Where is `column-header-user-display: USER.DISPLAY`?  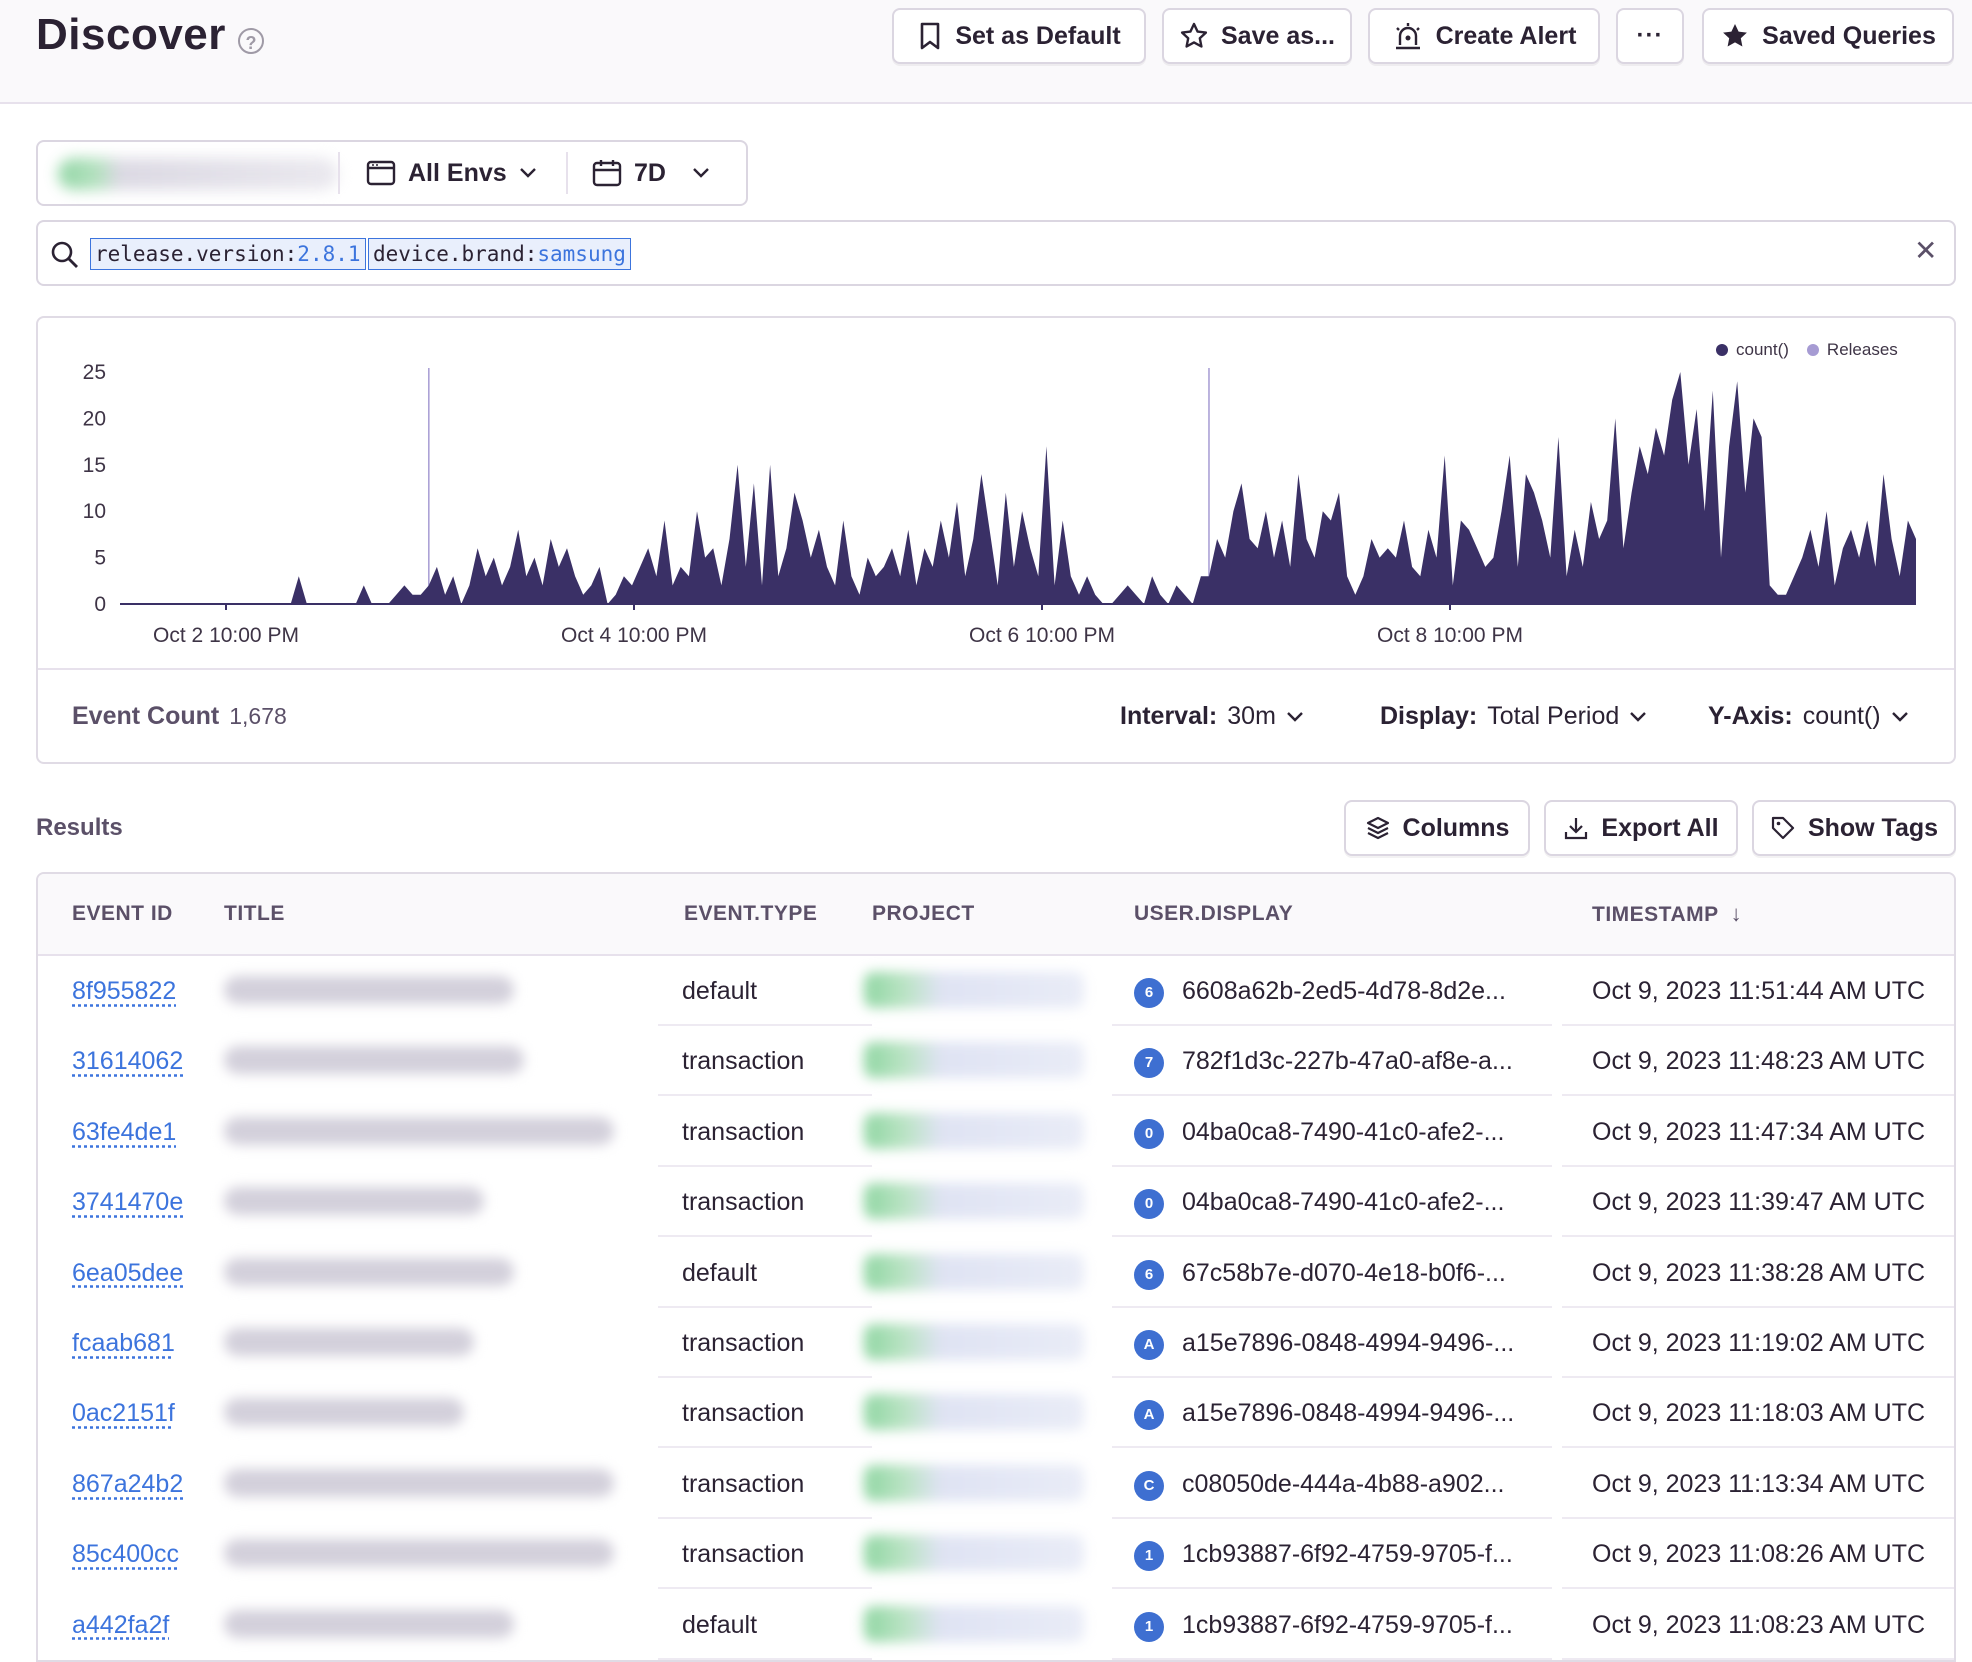
column-header-user-display: USER.DISPLAY is located at coordinates (1213, 914).